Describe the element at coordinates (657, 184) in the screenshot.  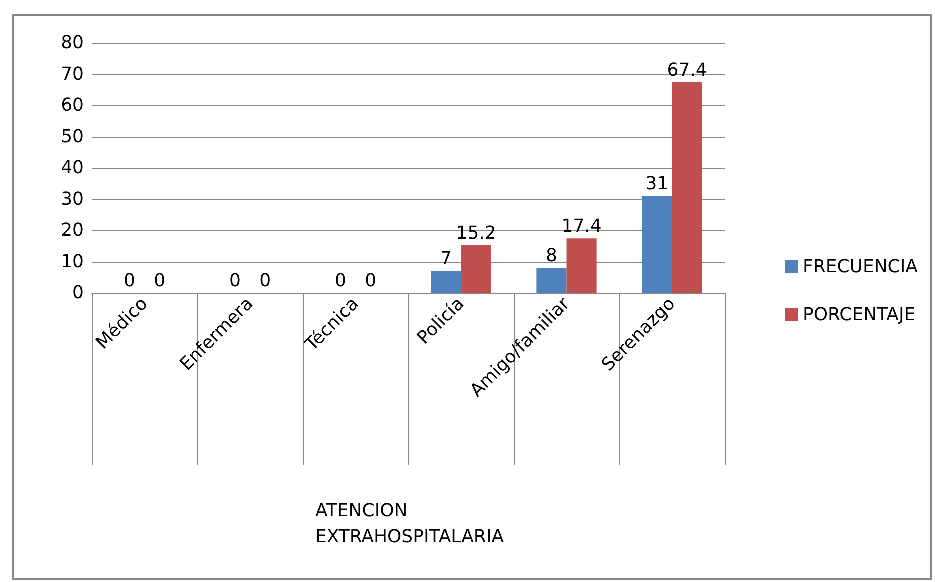
I see `data-label: 31` at that location.